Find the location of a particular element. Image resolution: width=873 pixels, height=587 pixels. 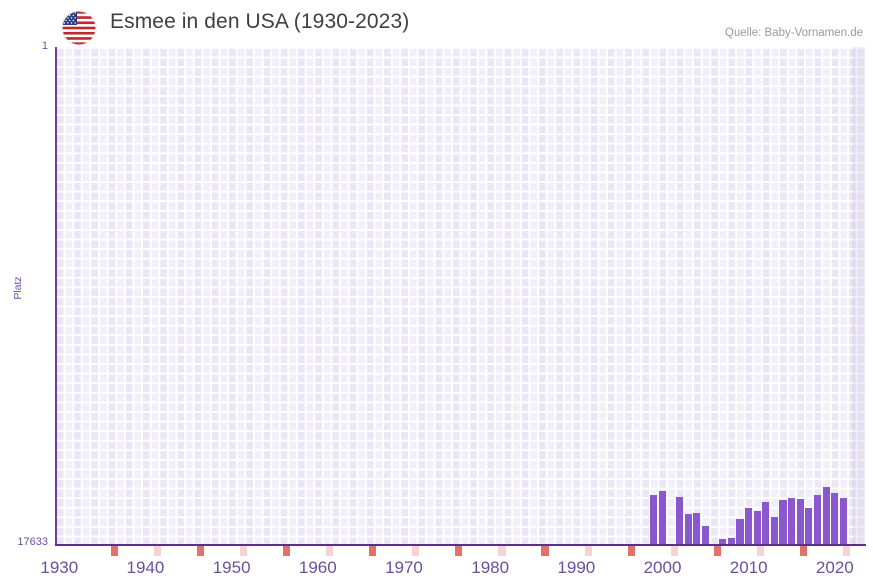

source-attribution: Quelle: Baby-Vornamen.de is located at coordinates (793, 33).